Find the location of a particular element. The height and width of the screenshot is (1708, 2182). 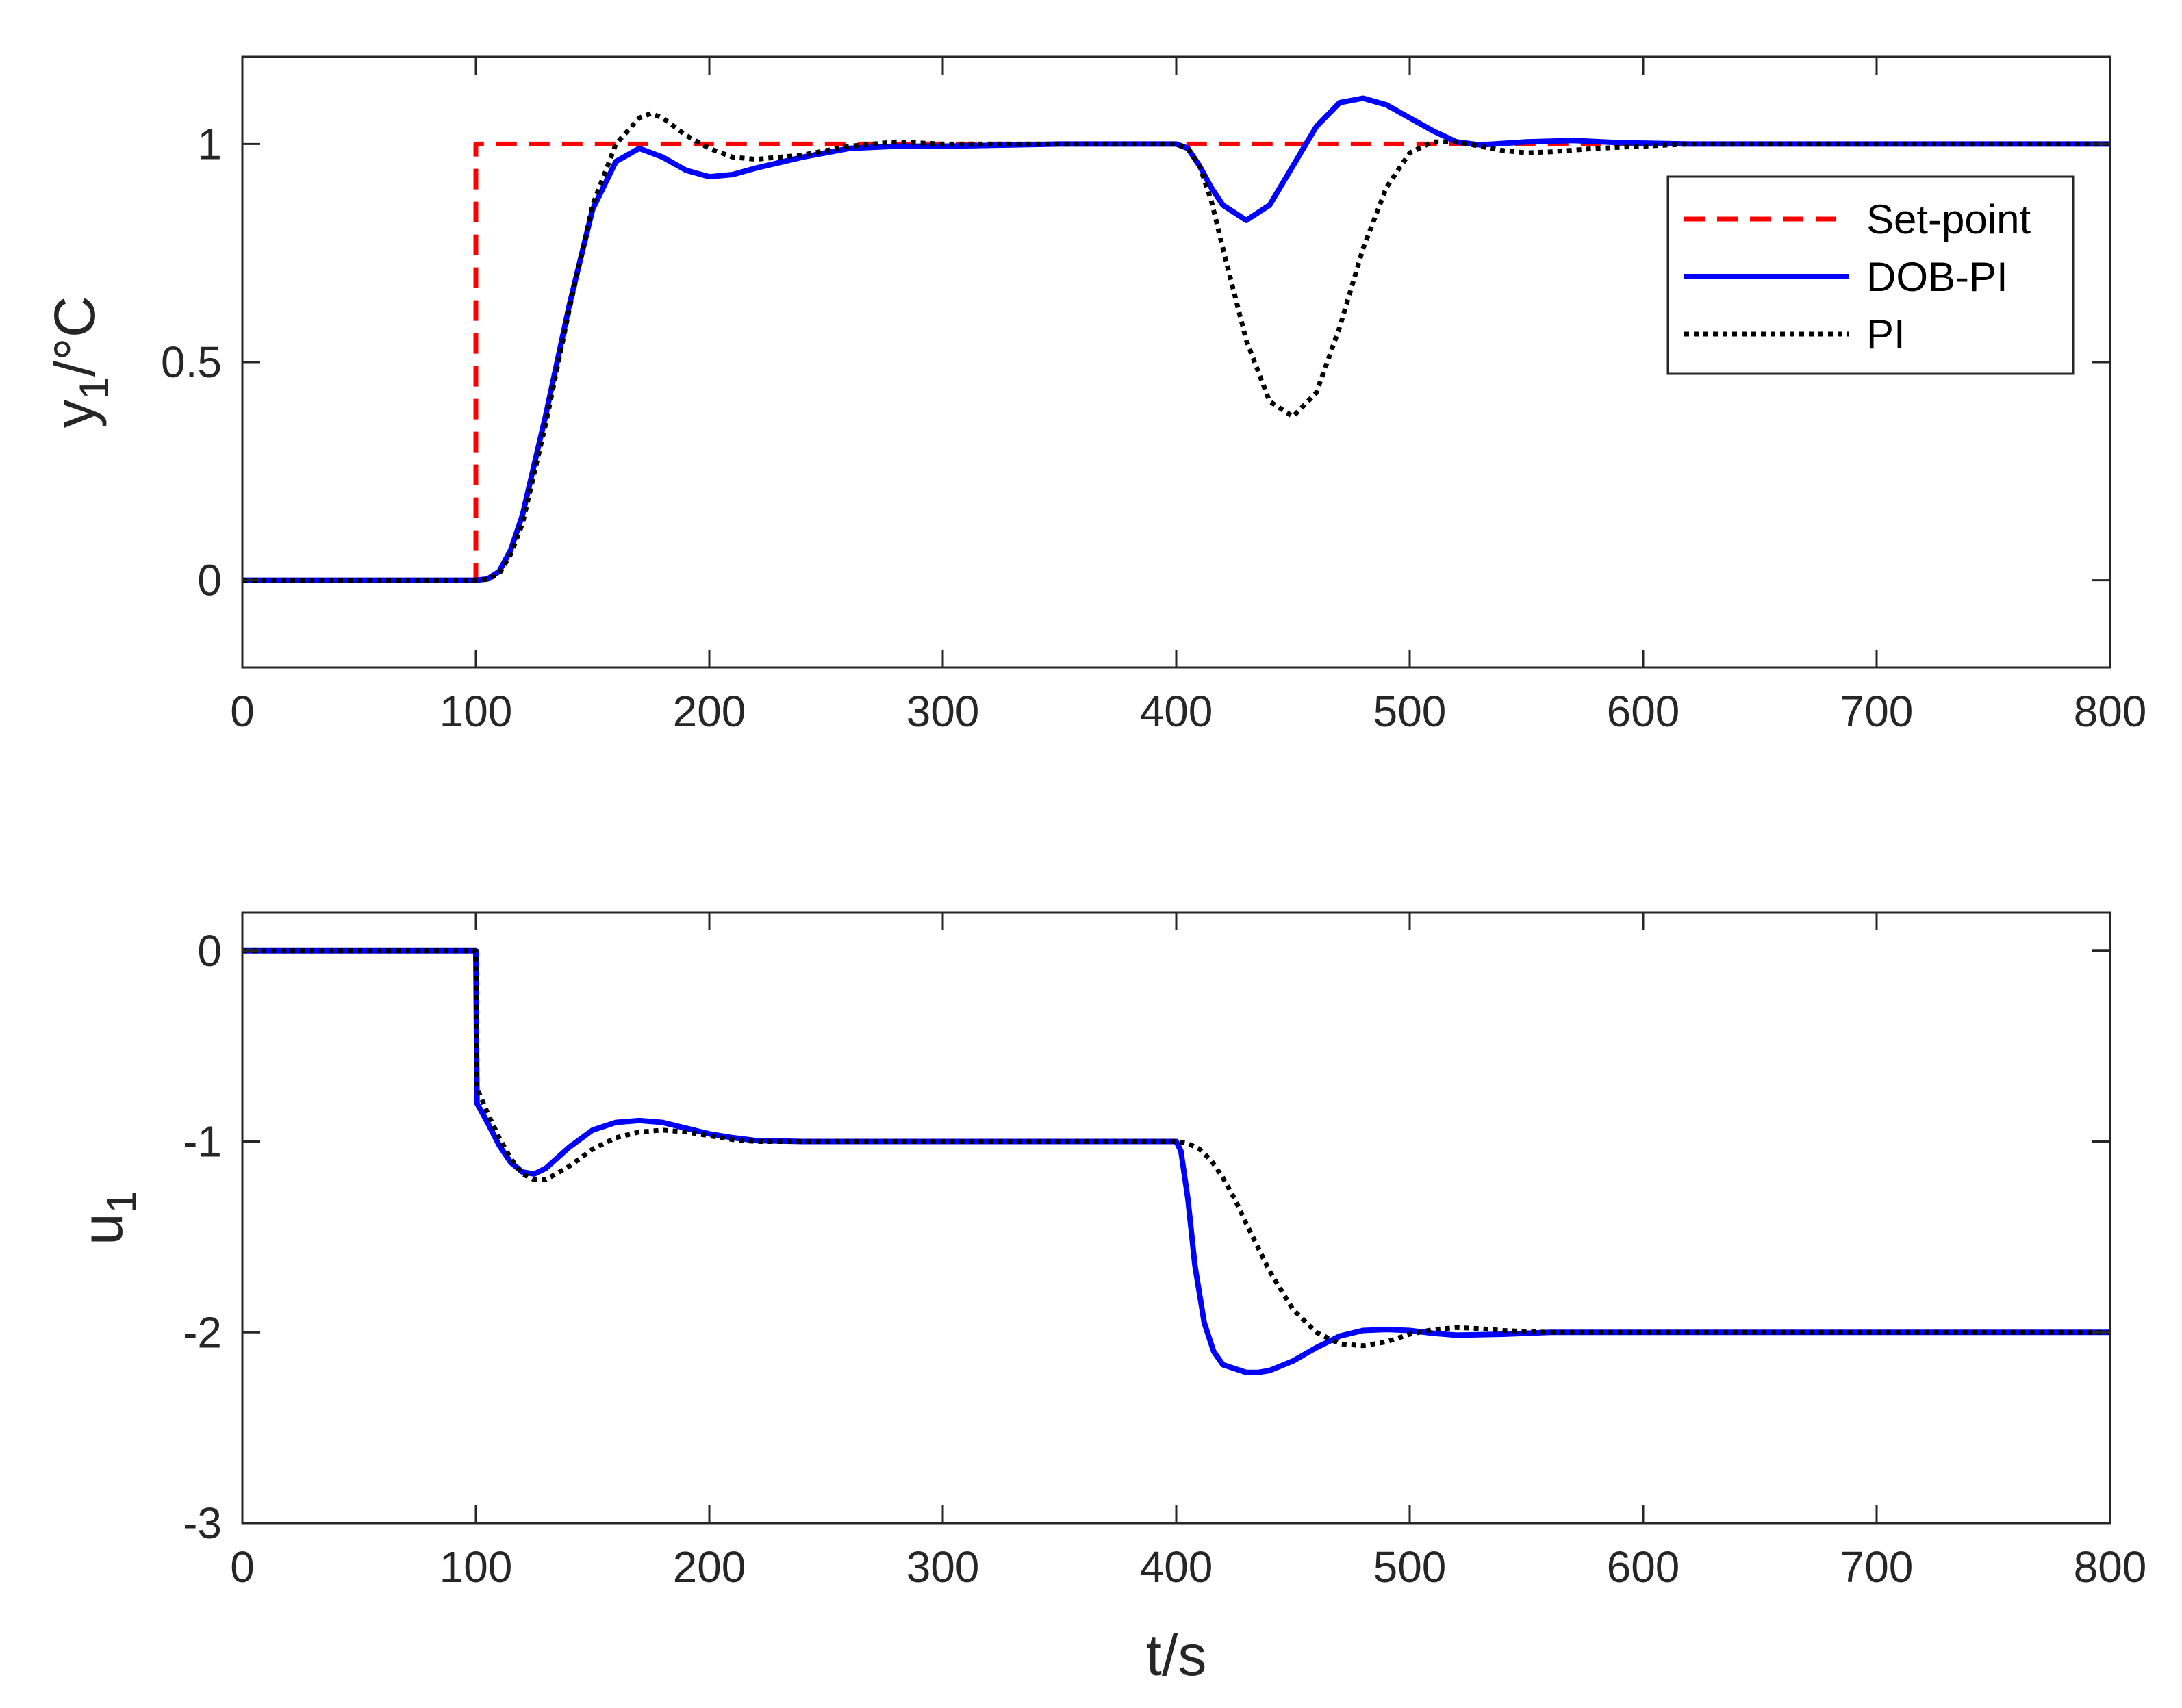

top-y-tick-label: 0 is located at coordinates (209, 580).